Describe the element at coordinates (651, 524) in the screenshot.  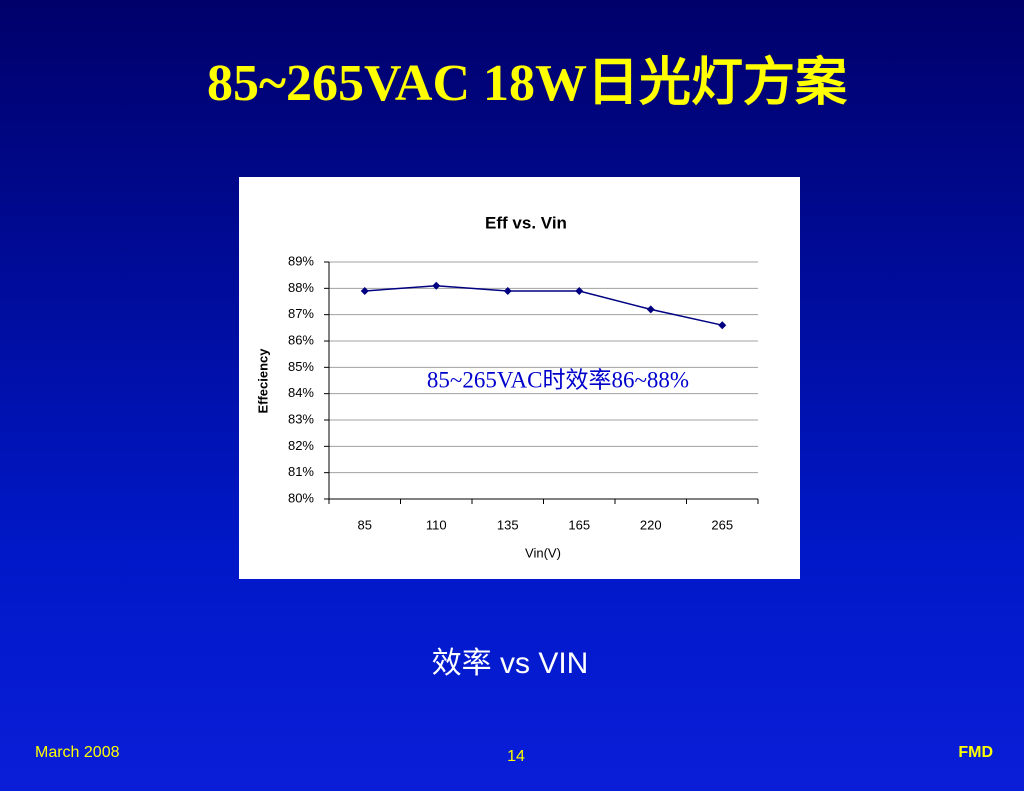
I see `x-tick-label: 220` at that location.